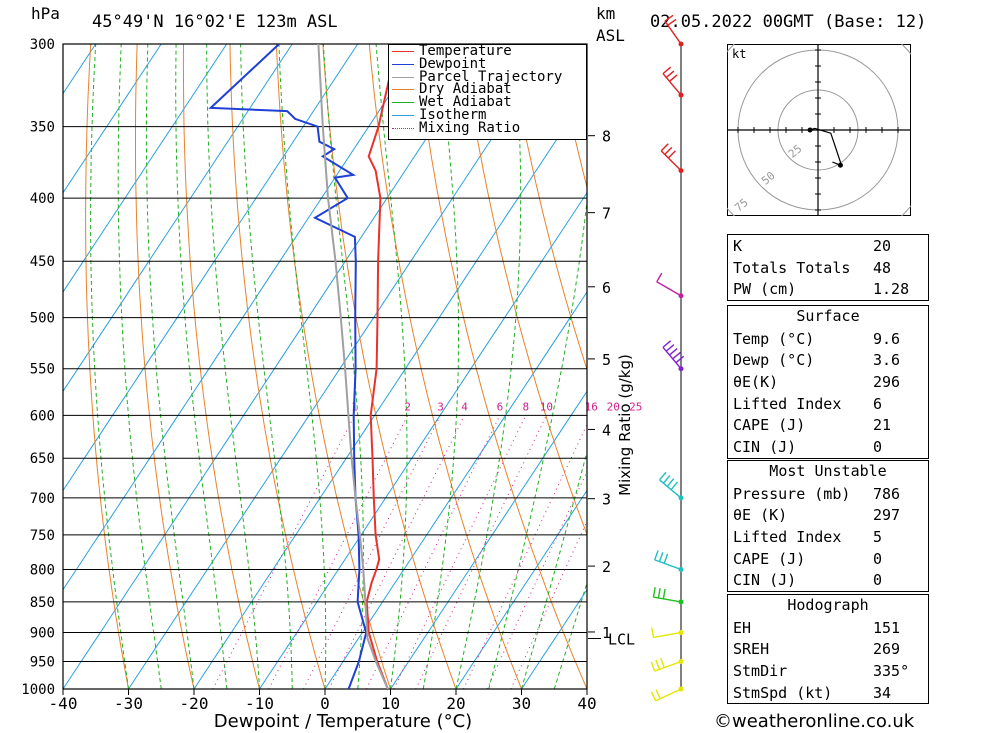 The width and height of the screenshot is (1000, 733). Describe the element at coordinates (440, 406) in the screenshot. I see `mixing-ratio-label: 3` at that location.